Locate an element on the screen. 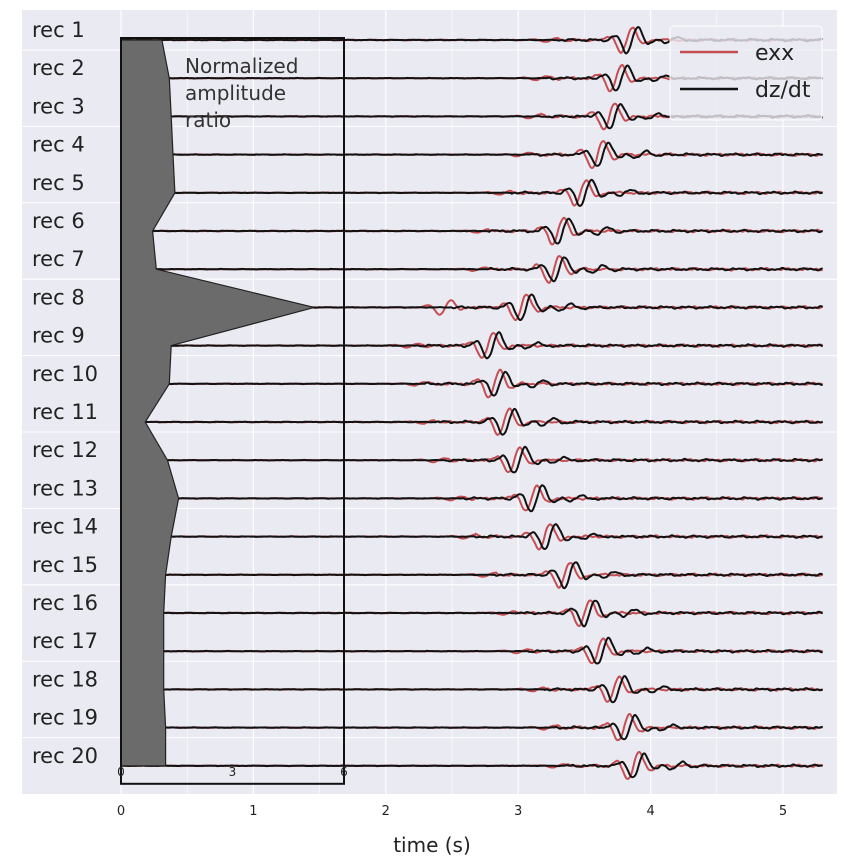 The image size is (864, 864). receiver-label: rec 16 is located at coordinates (65, 603).